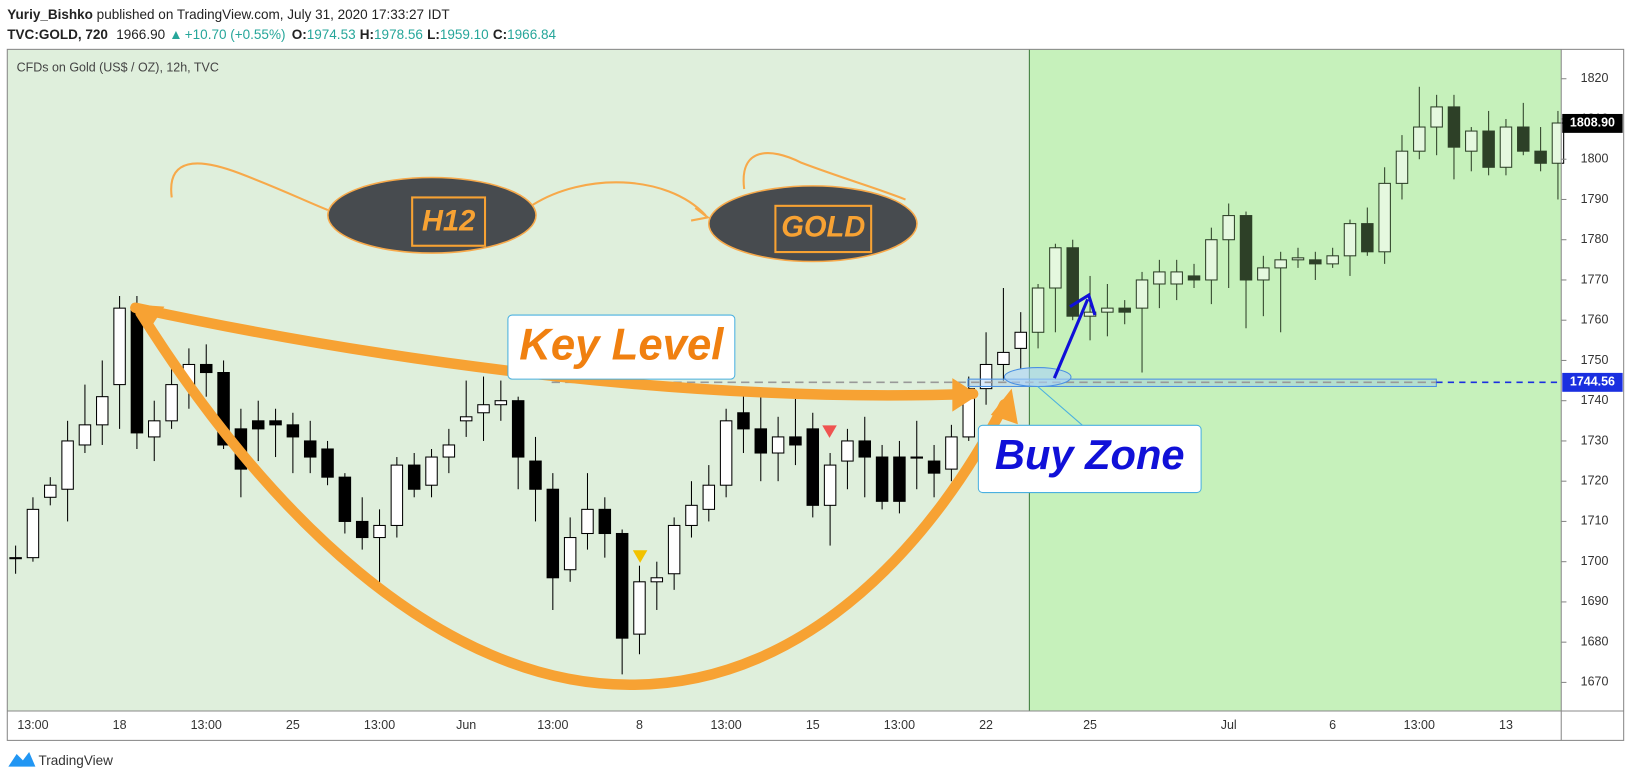  Describe the element at coordinates (1595, 78) in the screenshot. I see `y-tick-label: 1820` at that location.